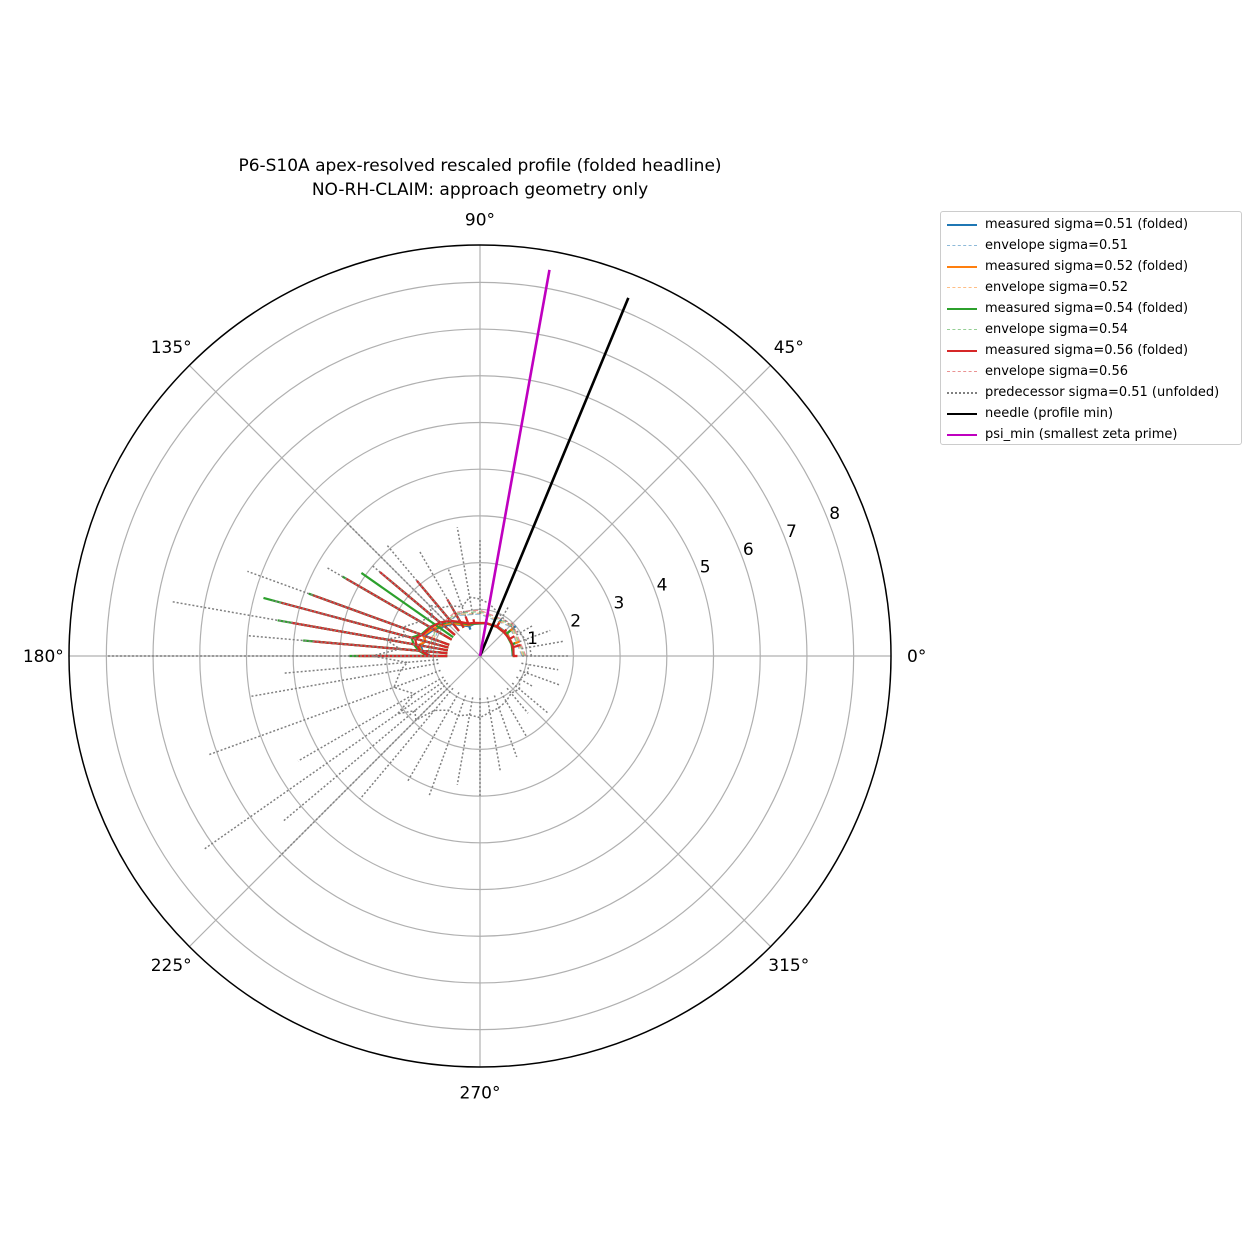  I want to click on legend-entry: measured sigma=0.54 (folded), so click(1094, 308).